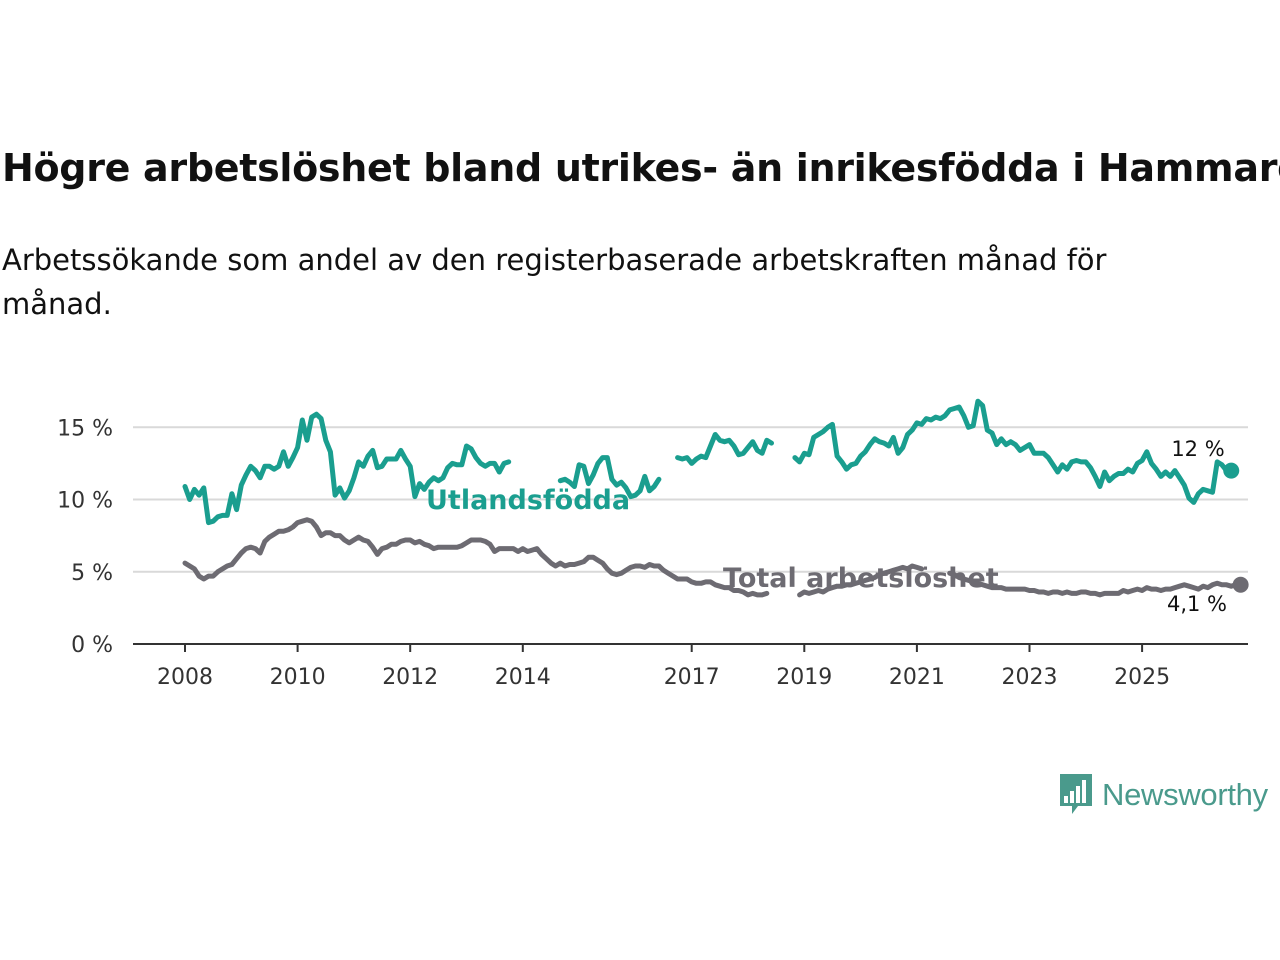  Describe the element at coordinates (185, 677) in the screenshot. I see `x-tick-label: 2008` at that location.